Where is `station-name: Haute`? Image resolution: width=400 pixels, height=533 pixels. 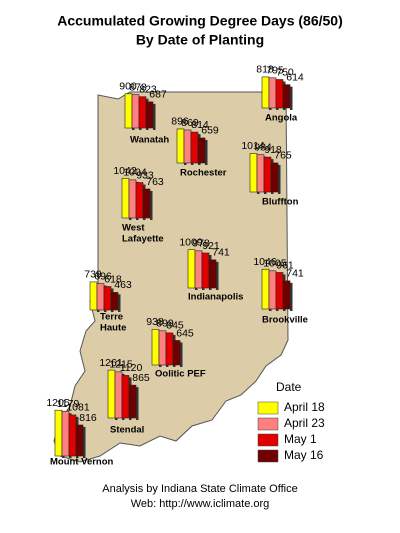
station-name: Haute is located at coordinates (113, 328).